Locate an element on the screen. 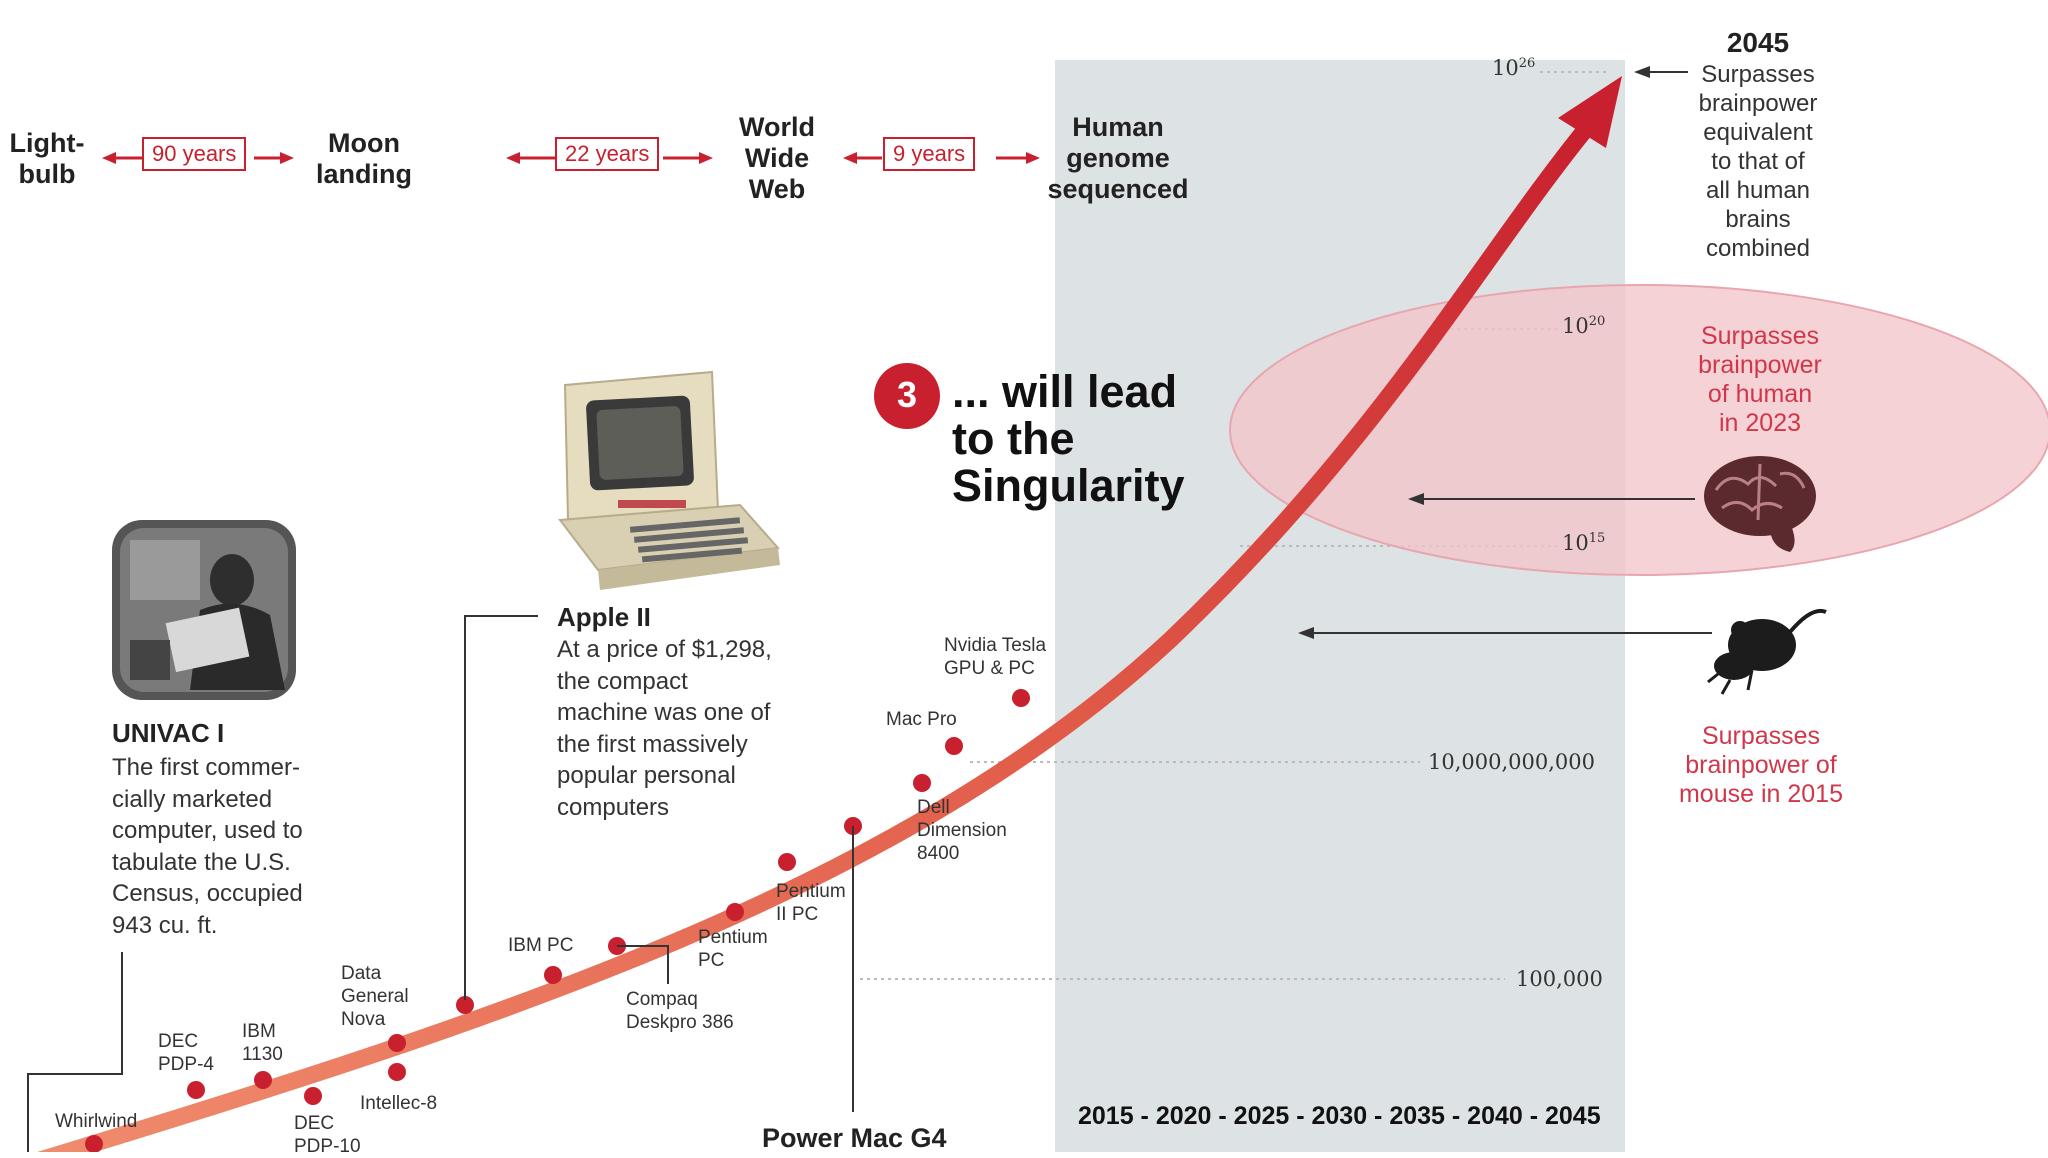 This screenshot has width=2048, height=1158. milestone-moon-landing: Moon landing is located at coordinates (364, 158).